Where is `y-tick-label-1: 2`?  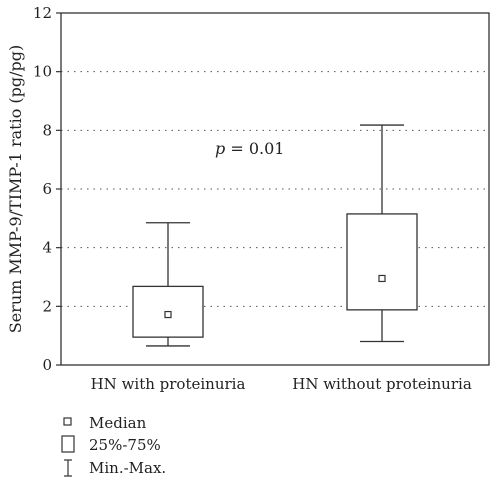 y-tick-label-1: 2 is located at coordinates (47, 306).